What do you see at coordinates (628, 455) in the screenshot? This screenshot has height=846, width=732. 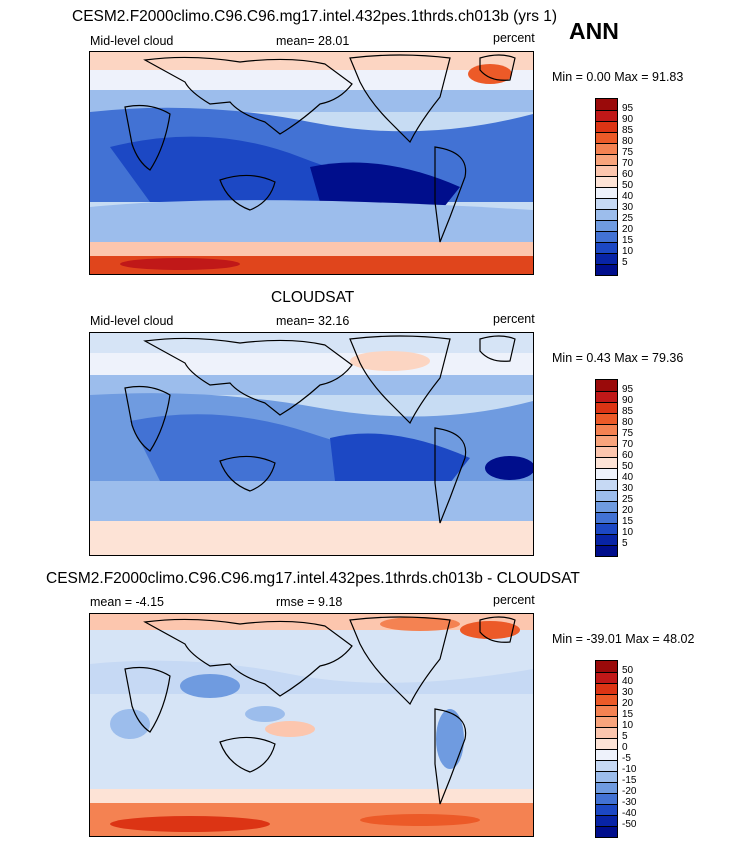 I see `colorbar-label: 60` at bounding box center [628, 455].